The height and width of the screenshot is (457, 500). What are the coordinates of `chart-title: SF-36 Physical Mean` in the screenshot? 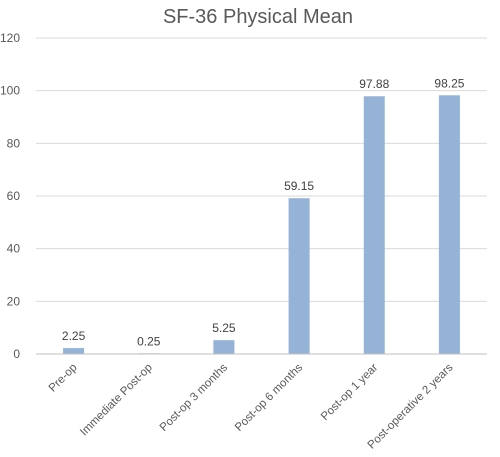 It's located at (258, 17).